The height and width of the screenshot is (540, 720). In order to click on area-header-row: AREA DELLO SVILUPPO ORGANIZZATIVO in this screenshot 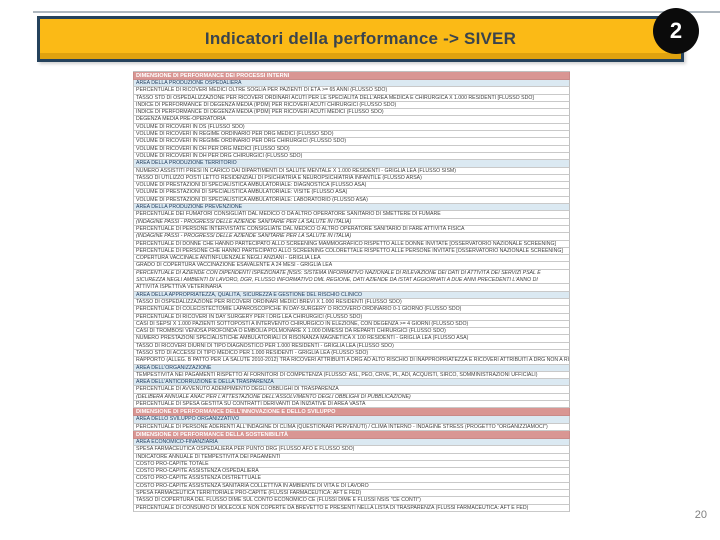, I will do `click(351, 420)`.